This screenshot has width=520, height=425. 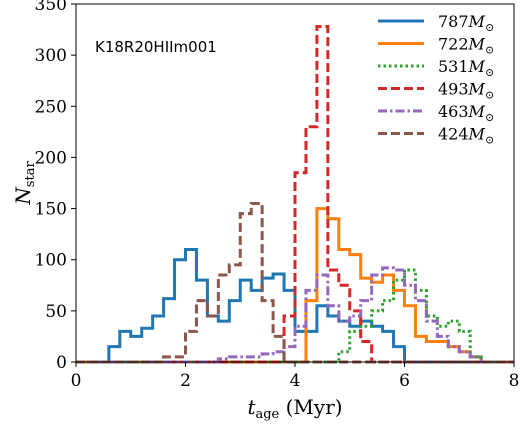 I want to click on x-tick-label-8: 8, so click(x=514, y=381).